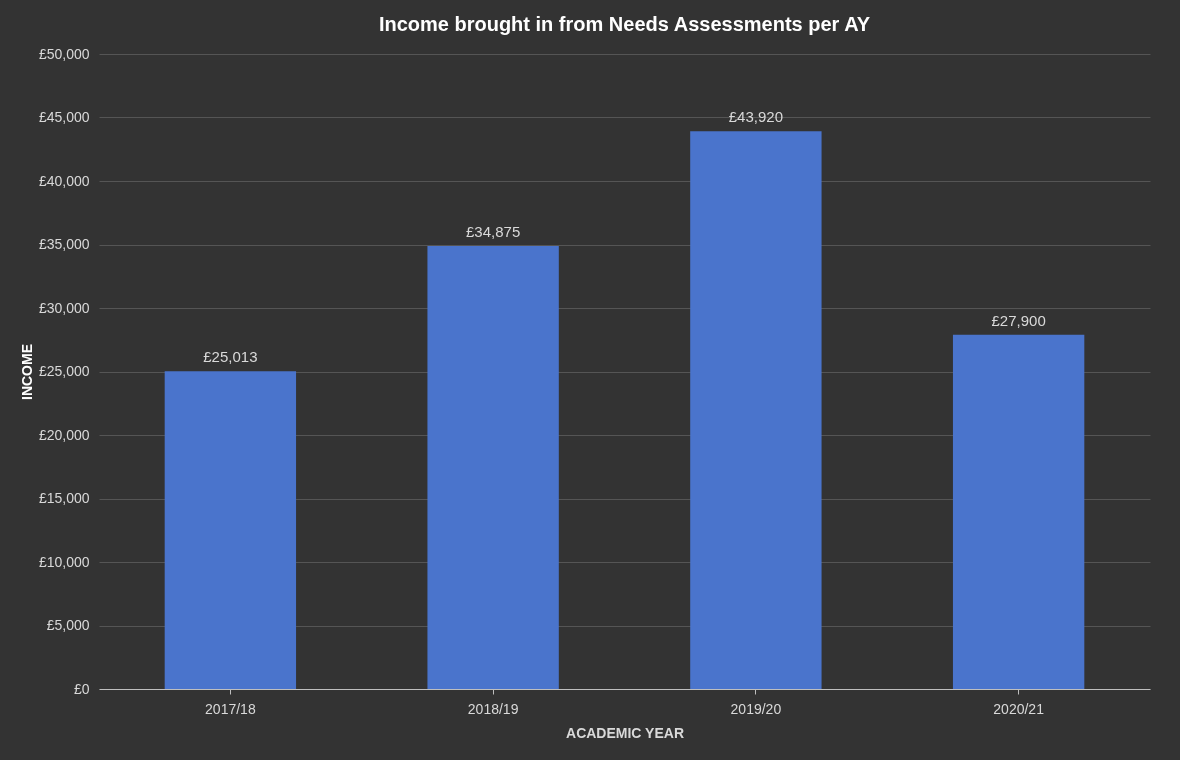 This screenshot has height=783, width=1203. What do you see at coordinates (230, 357) in the screenshot?
I see `data-label: £25,013` at bounding box center [230, 357].